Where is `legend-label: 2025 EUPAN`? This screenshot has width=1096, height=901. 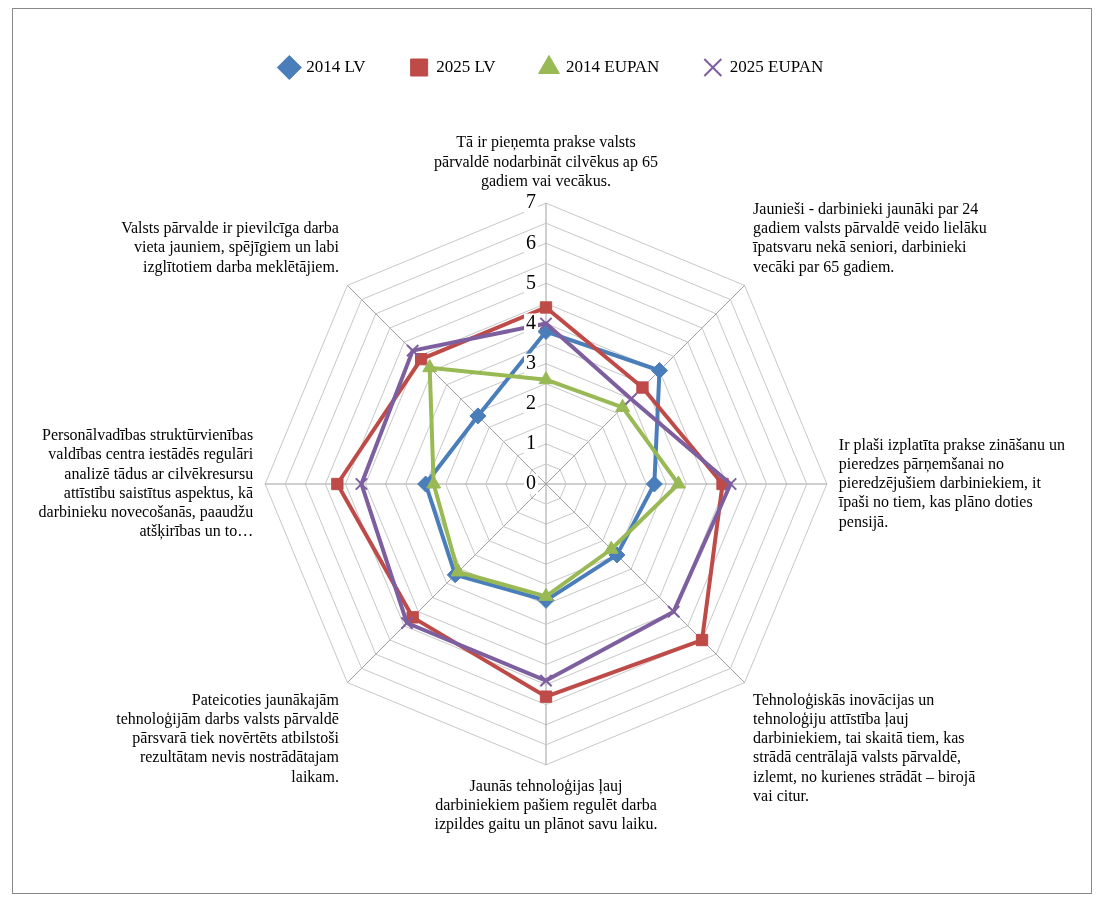 legend-label: 2025 EUPAN is located at coordinates (776, 66).